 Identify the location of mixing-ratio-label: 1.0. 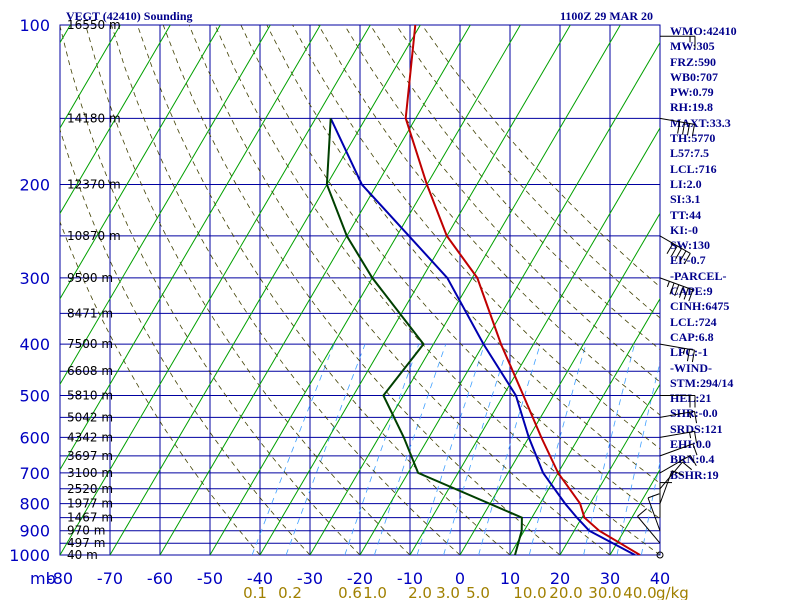
(375, 592).